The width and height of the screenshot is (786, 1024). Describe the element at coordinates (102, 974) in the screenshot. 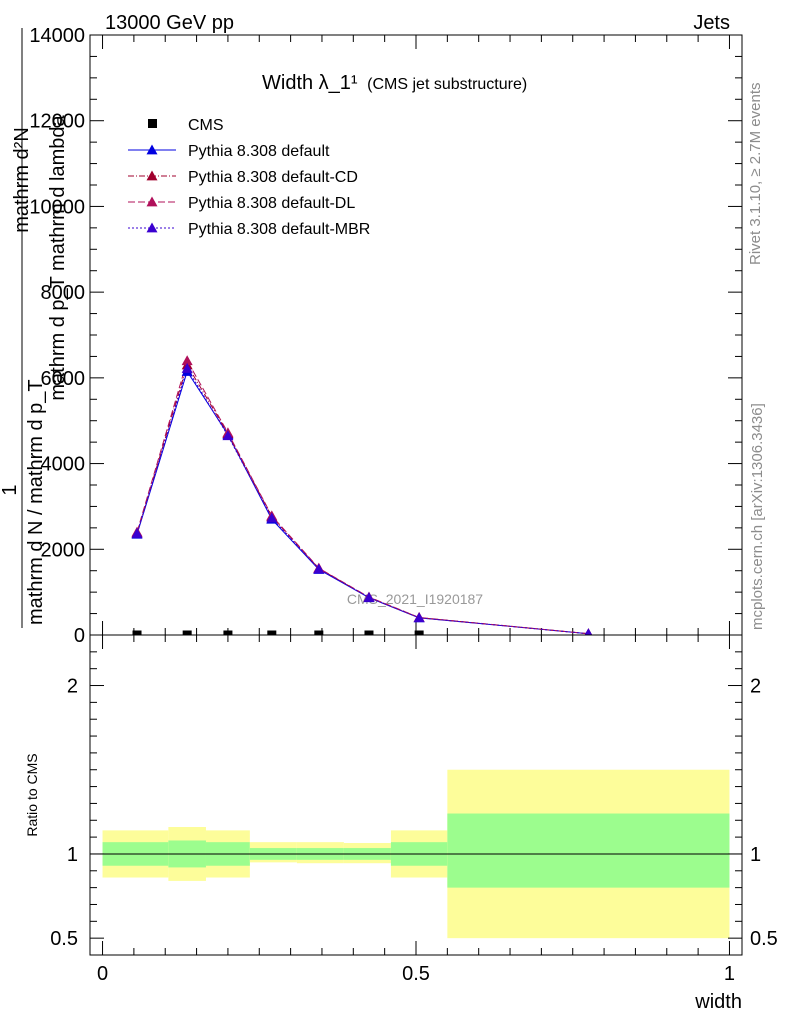

I see `x-tick-label: 0` at that location.